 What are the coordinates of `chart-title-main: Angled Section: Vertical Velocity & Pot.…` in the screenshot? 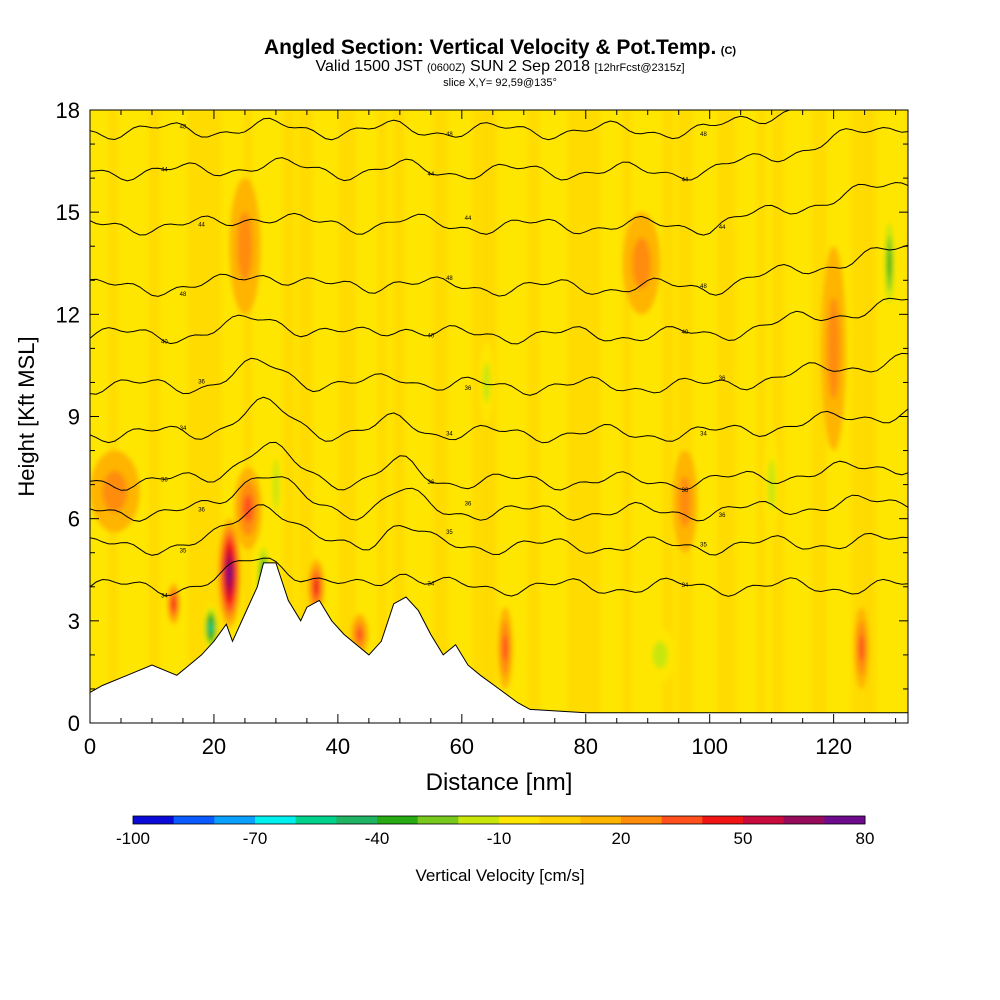 It's located at (490, 47).